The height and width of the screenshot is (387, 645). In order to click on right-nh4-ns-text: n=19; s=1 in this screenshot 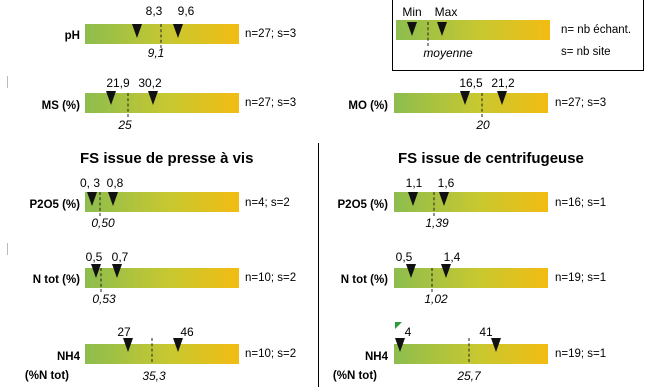, I will do `click(581, 354)`.